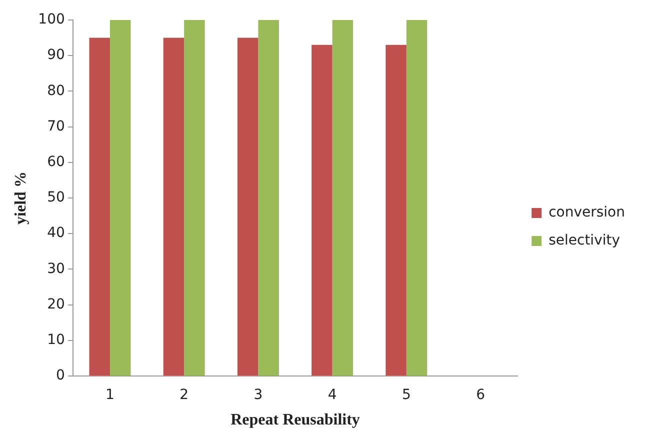 The image size is (649, 442). What do you see at coordinates (481, 395) in the screenshot?
I see `x-tick-label: 6` at bounding box center [481, 395].